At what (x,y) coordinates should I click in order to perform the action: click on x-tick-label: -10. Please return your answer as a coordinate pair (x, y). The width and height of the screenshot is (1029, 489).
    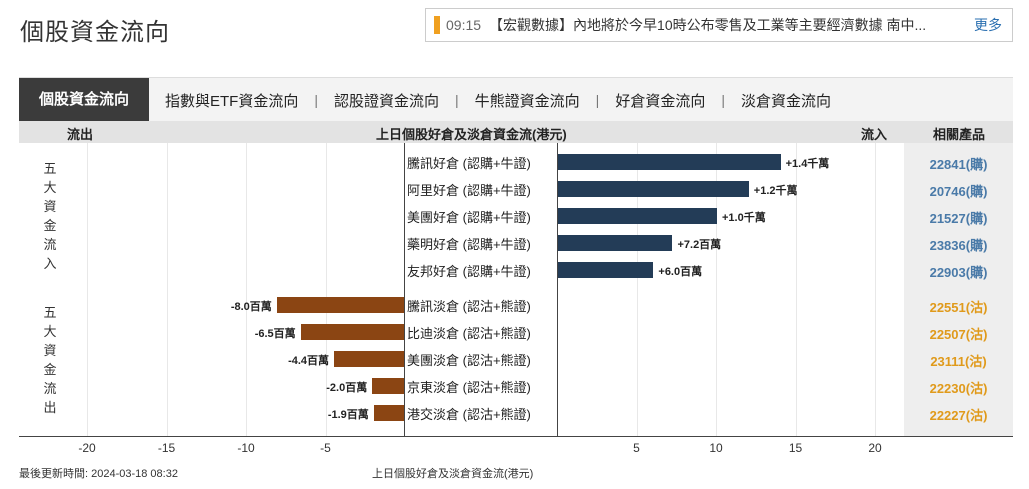
    Looking at the image, I should click on (246, 448).